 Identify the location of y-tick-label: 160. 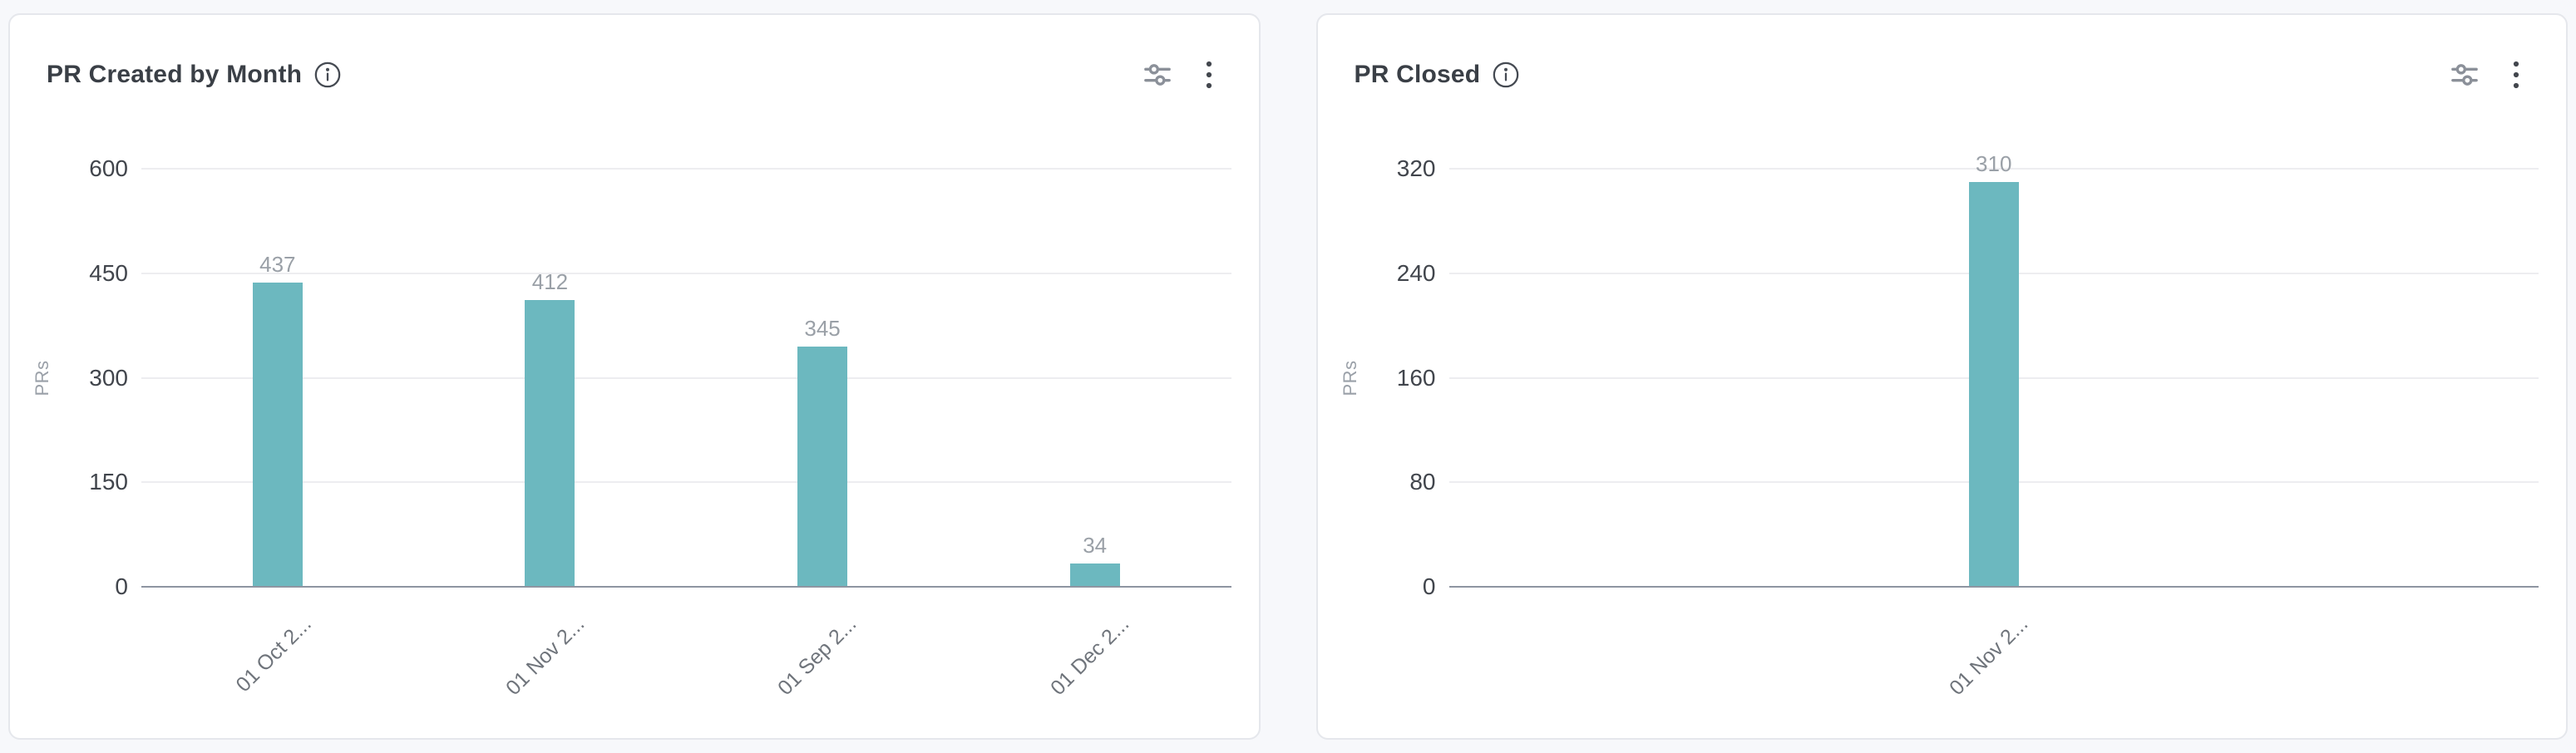
(1416, 378).